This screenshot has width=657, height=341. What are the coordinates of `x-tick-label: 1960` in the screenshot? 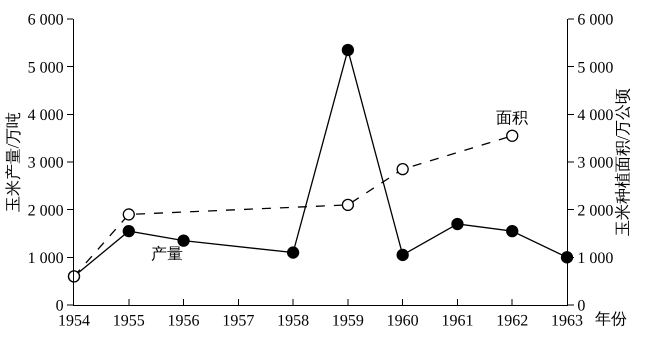 It's located at (402, 321).